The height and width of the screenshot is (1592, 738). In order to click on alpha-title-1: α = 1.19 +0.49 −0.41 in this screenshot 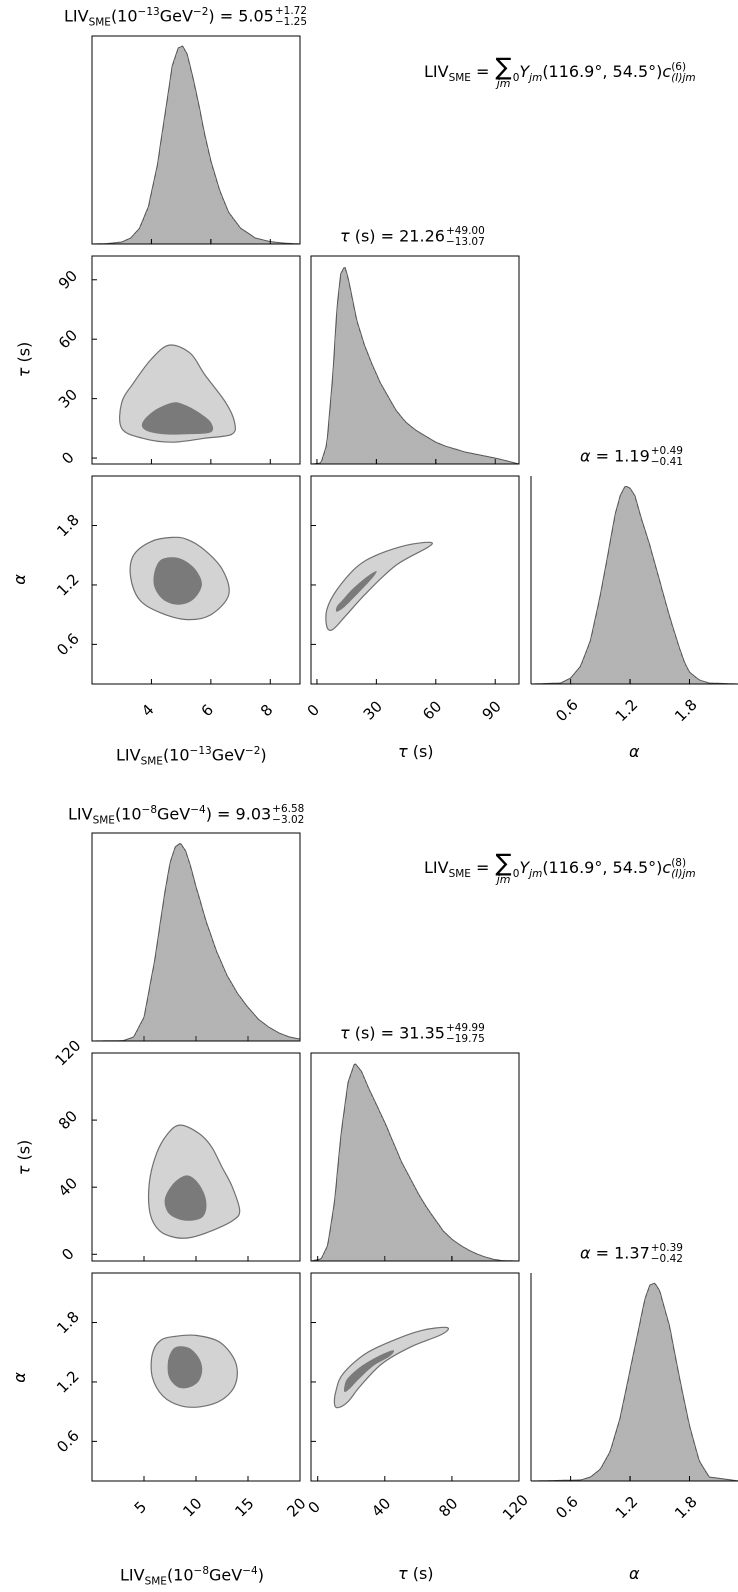, I will do `click(631, 456)`.